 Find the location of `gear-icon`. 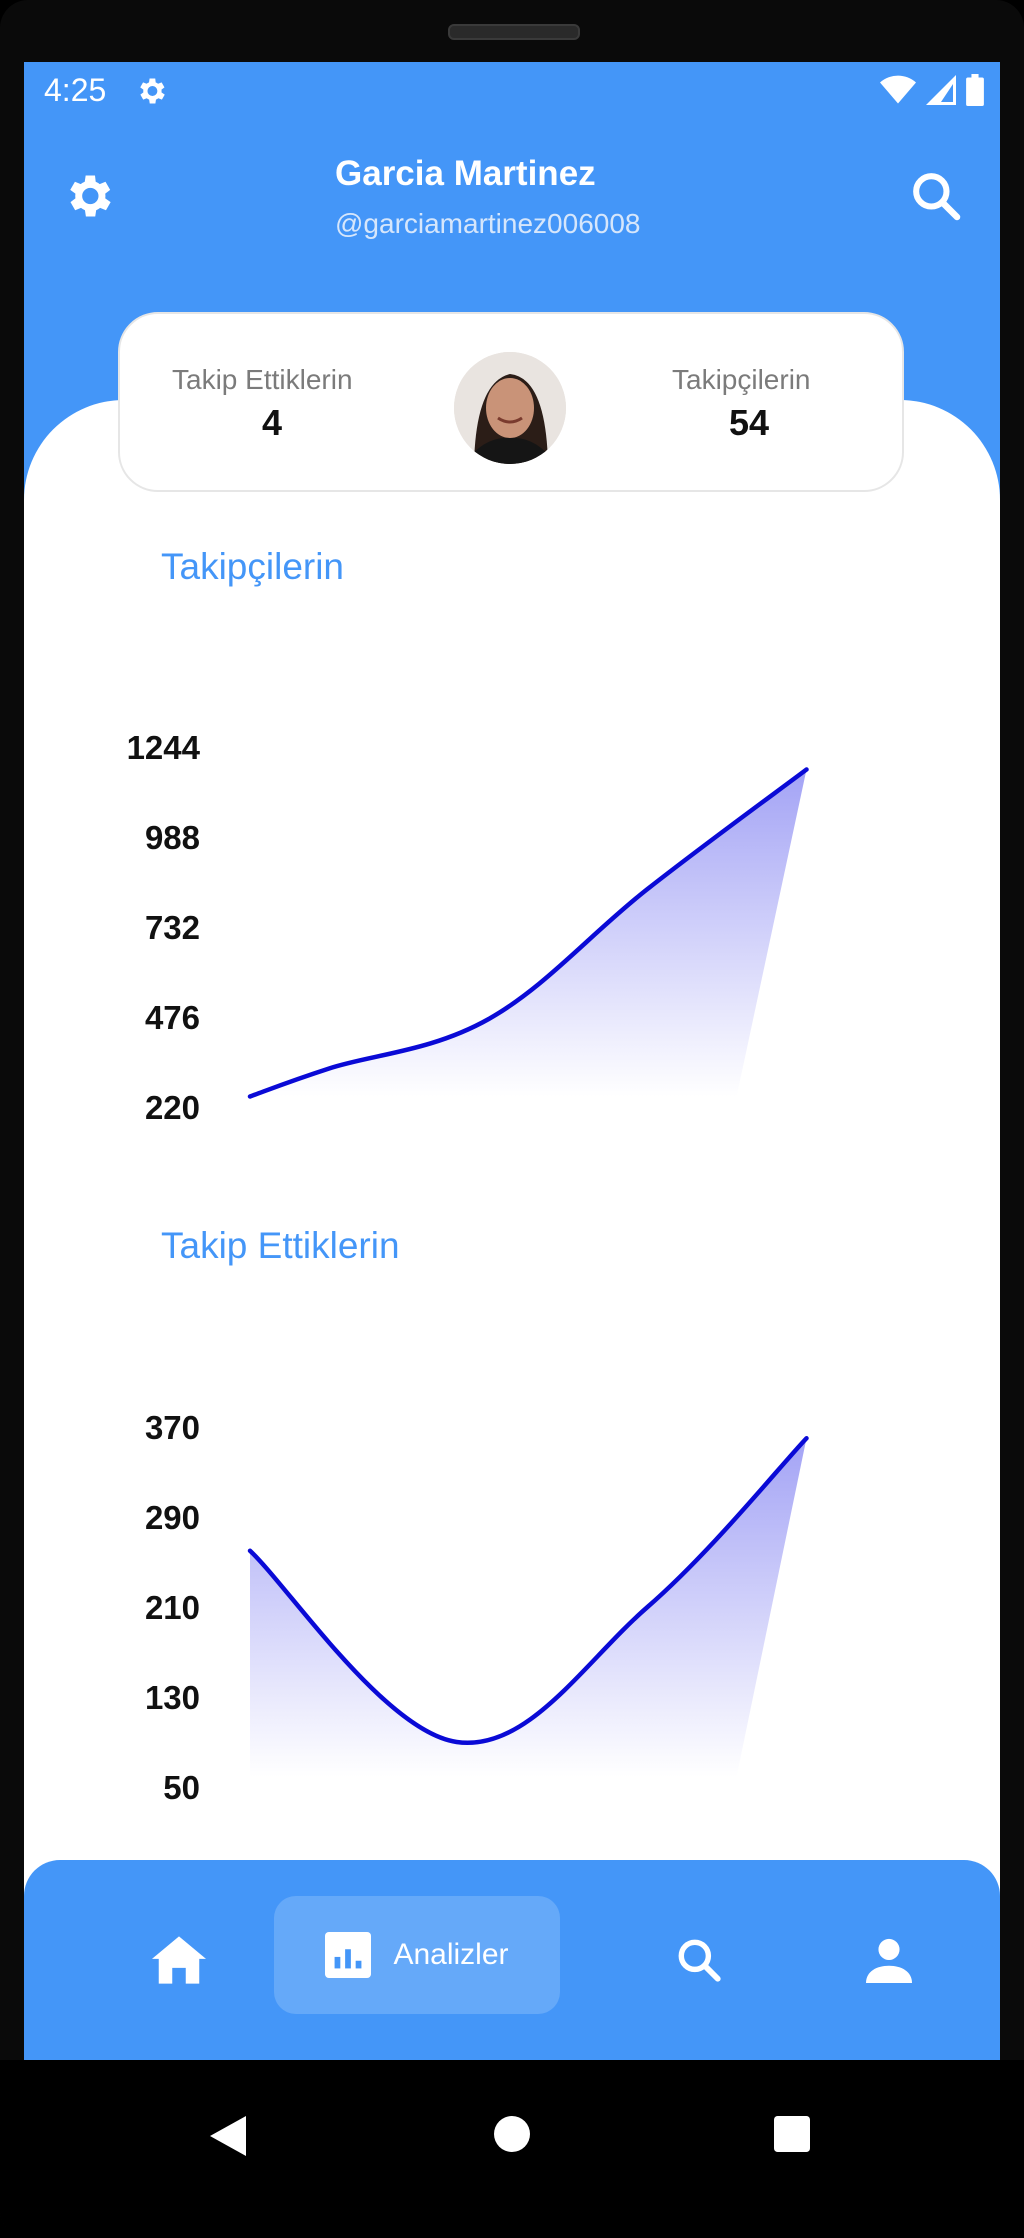

gear-icon is located at coordinates (152, 91).